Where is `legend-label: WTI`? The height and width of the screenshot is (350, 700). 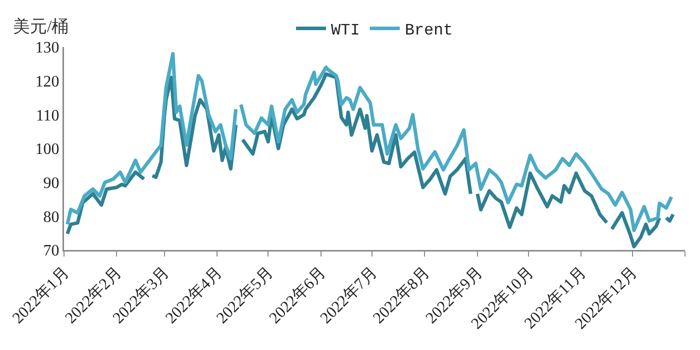 legend-label: WTI is located at coordinates (345, 31).